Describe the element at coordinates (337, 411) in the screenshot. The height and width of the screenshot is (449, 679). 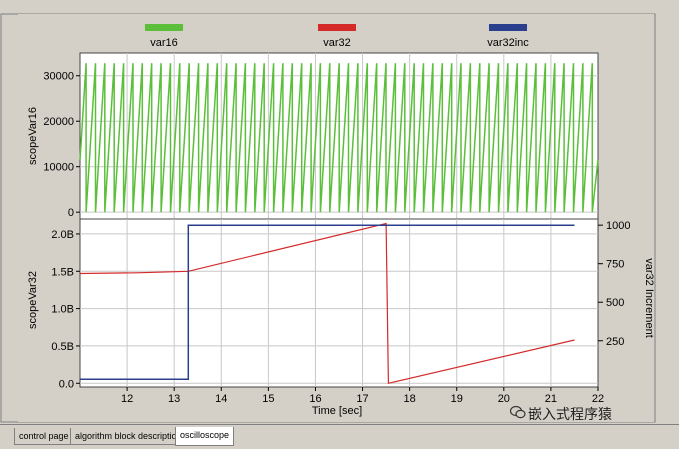
I see `x-axis-label: Time [sec]` at that location.